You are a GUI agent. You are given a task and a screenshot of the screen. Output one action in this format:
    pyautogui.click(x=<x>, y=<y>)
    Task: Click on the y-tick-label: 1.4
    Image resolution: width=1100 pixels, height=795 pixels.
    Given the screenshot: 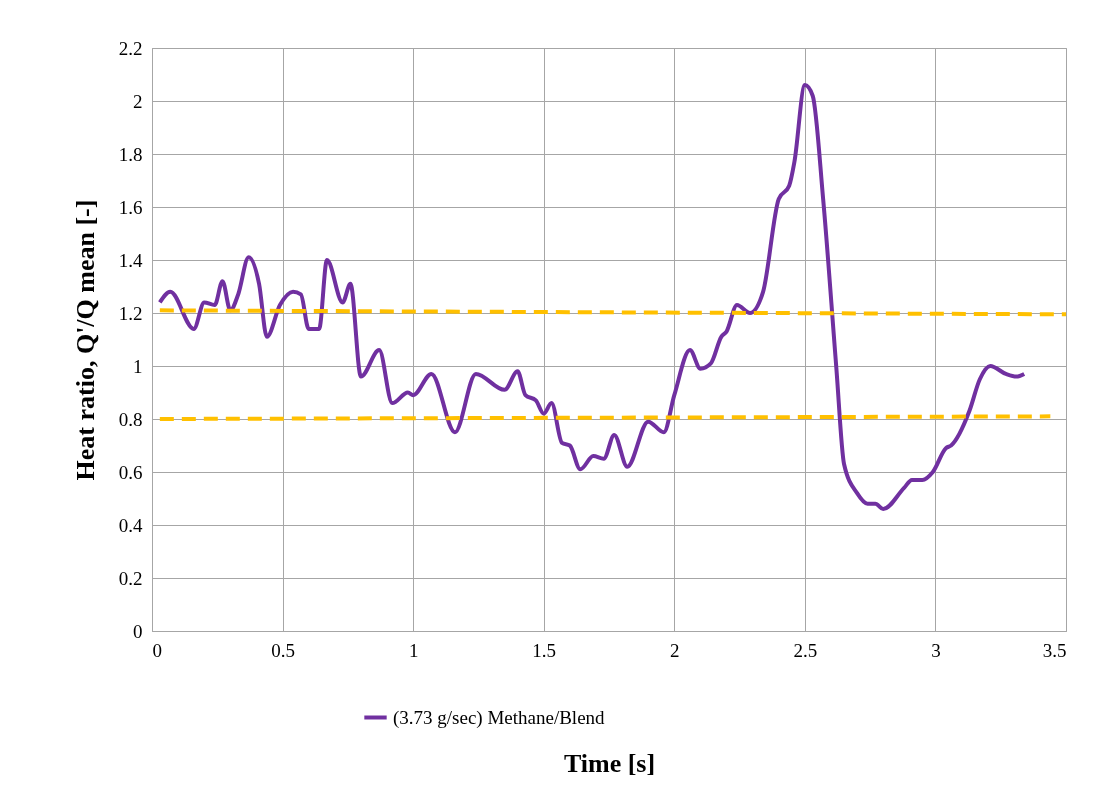 What is the action you would take?
    pyautogui.click(x=130, y=260)
    